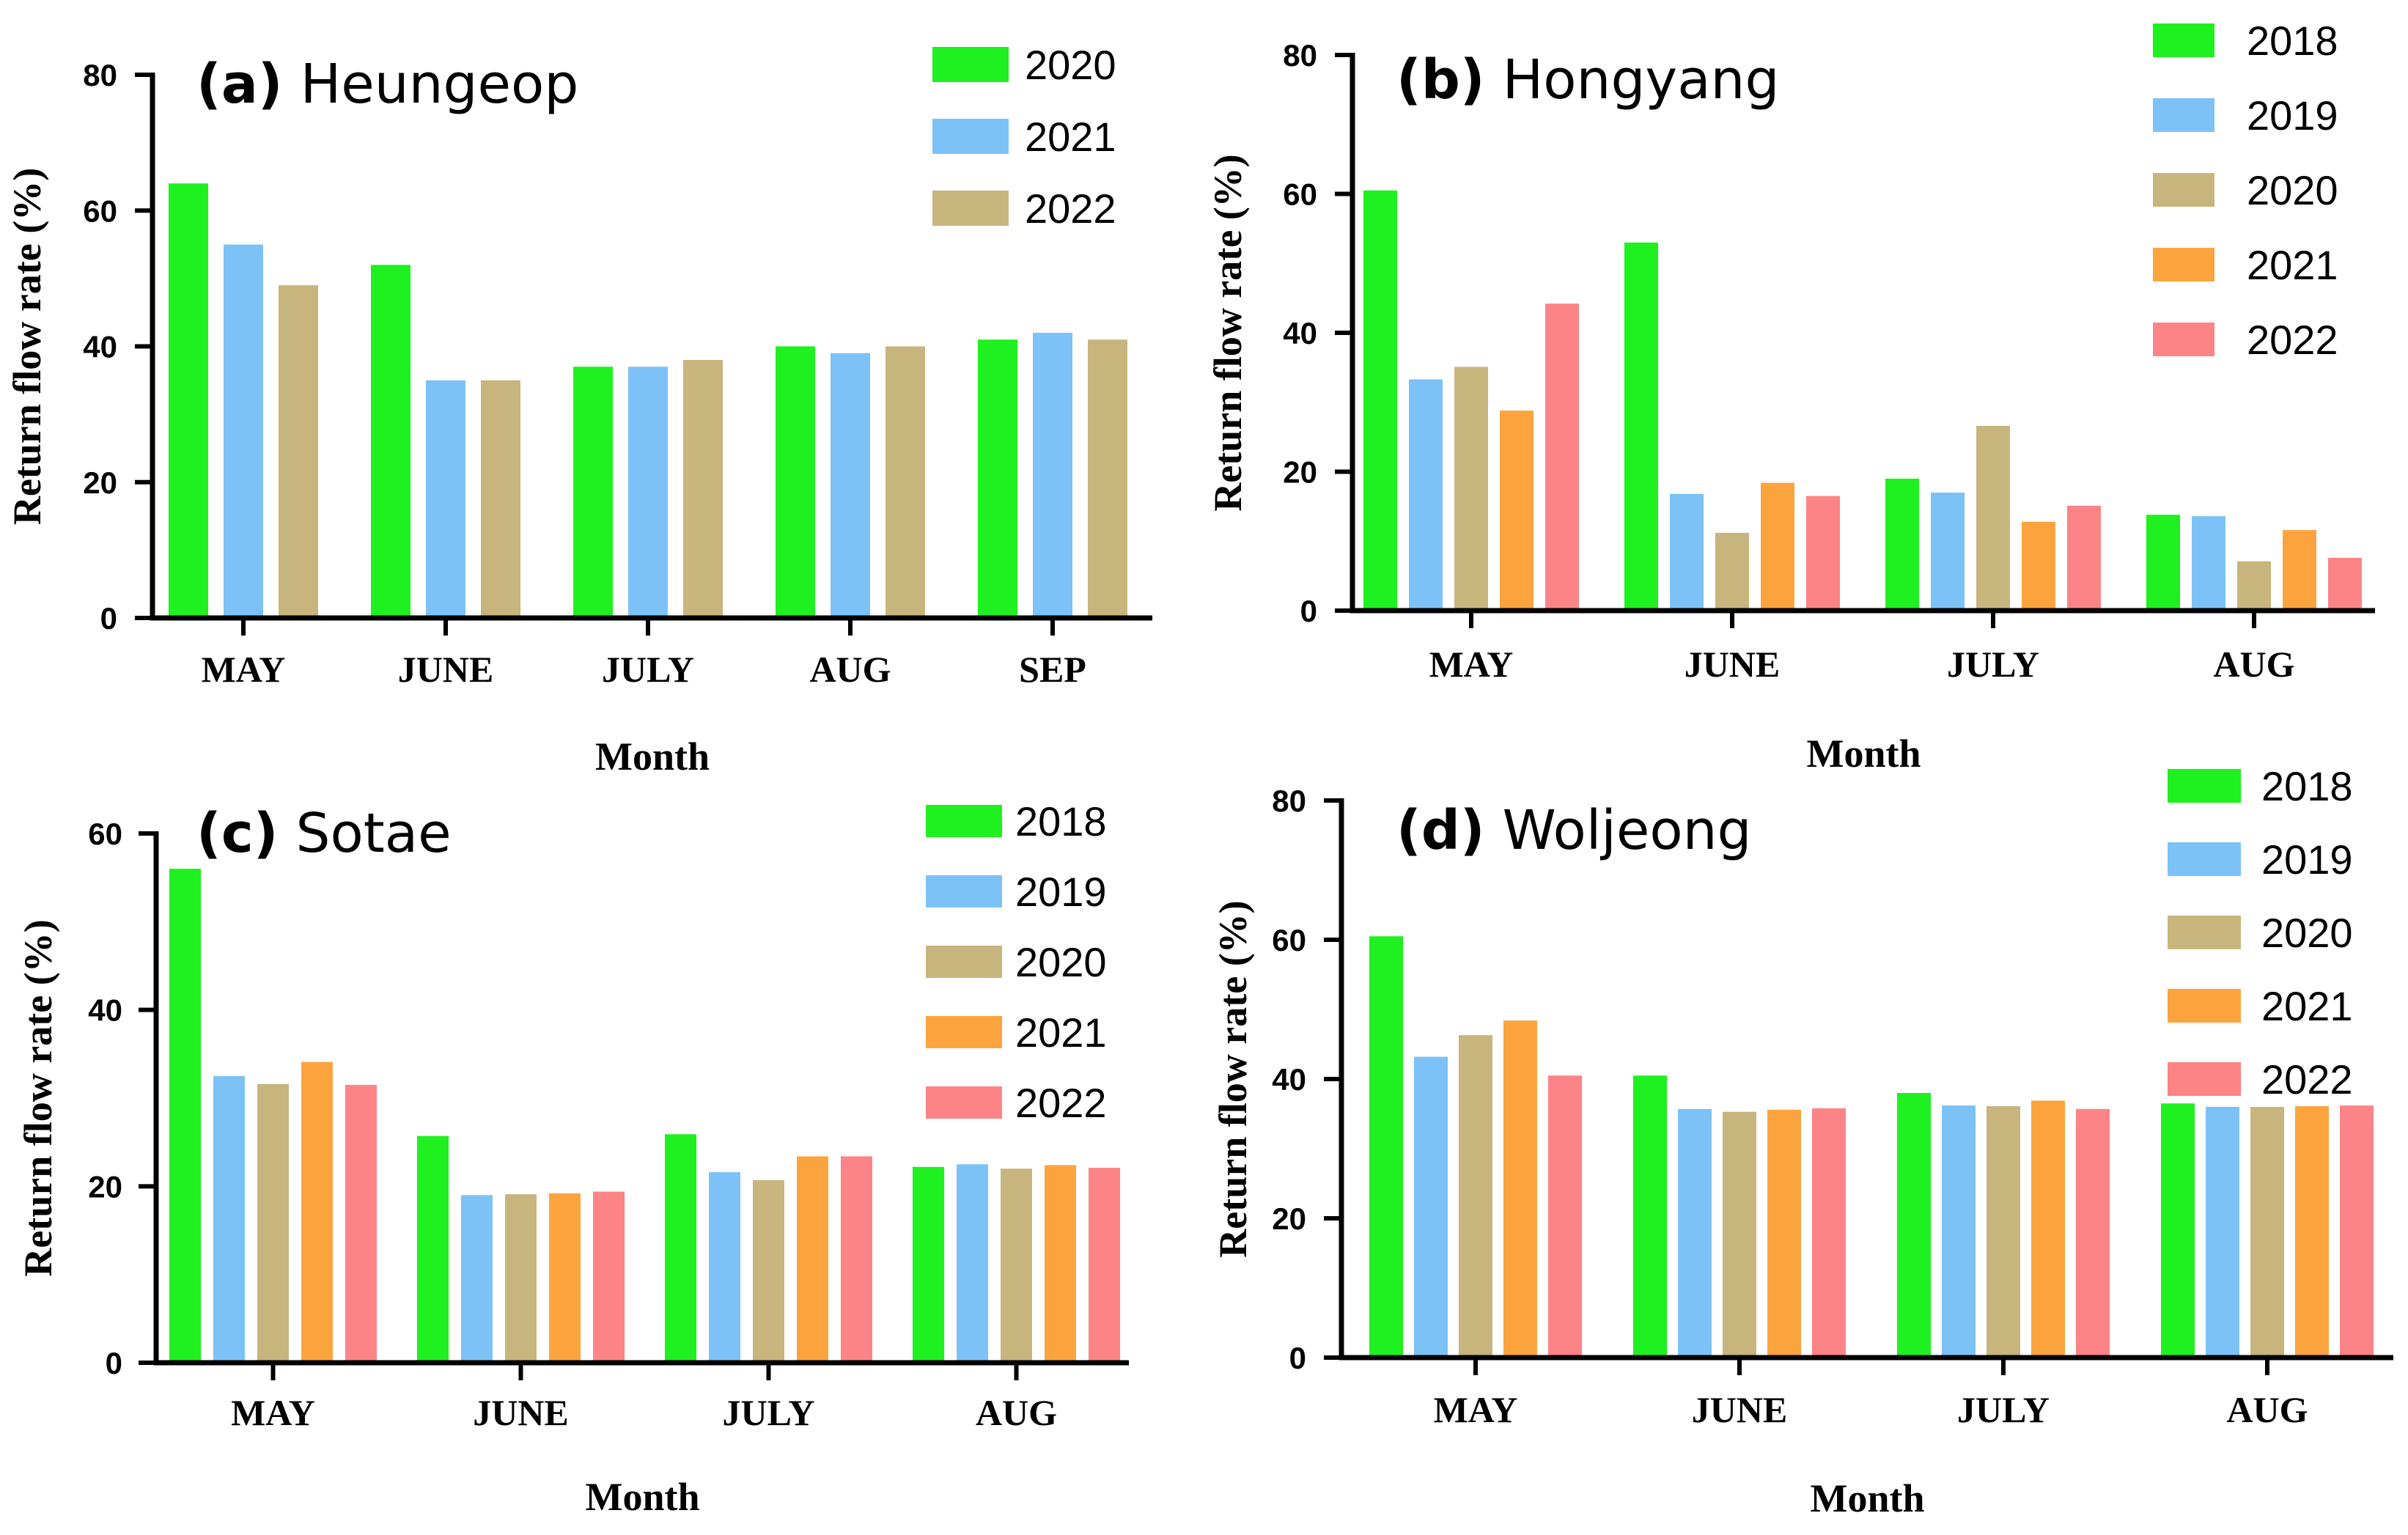 The image size is (2408, 1535). I want to click on bar-b-july-2022, so click(2084, 558).